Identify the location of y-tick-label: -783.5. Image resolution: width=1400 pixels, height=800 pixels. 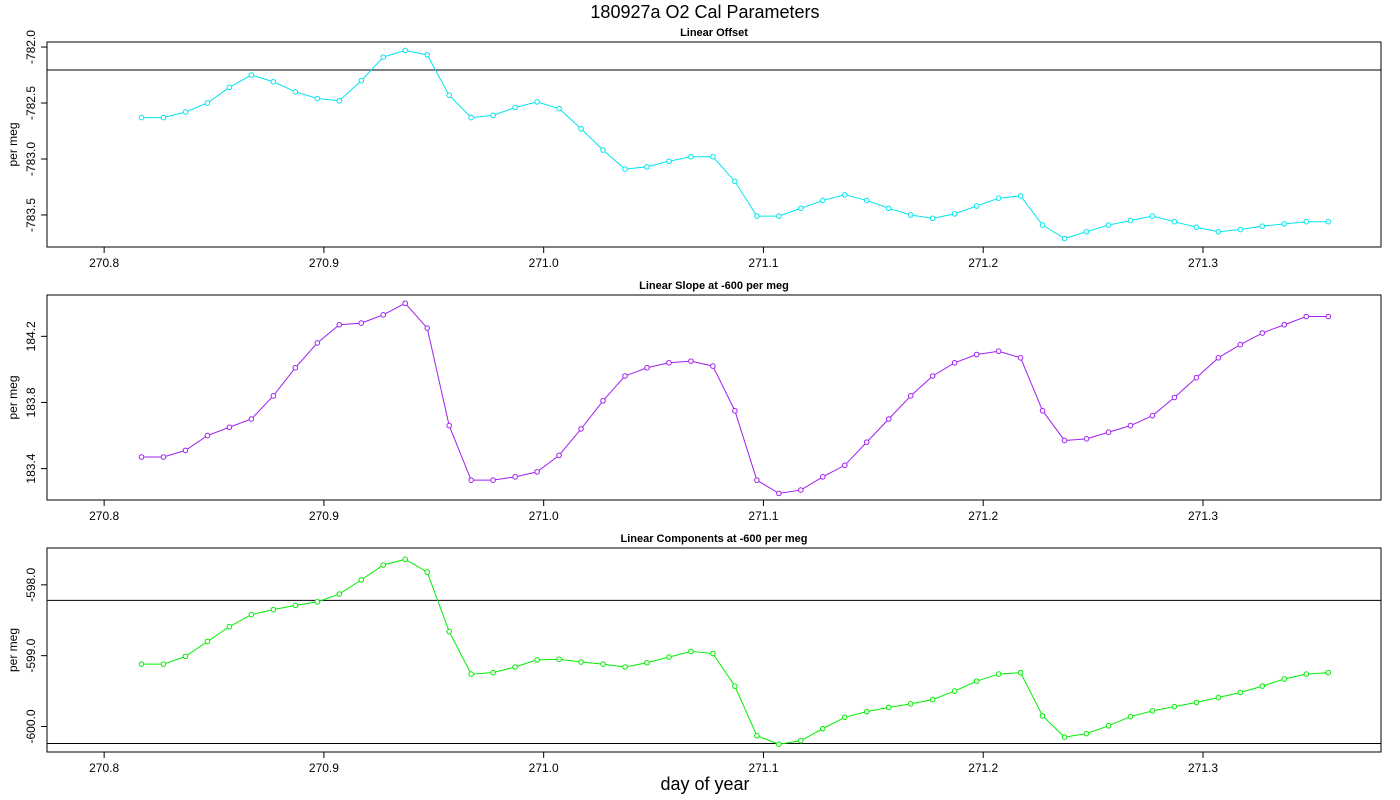
(31, 215).